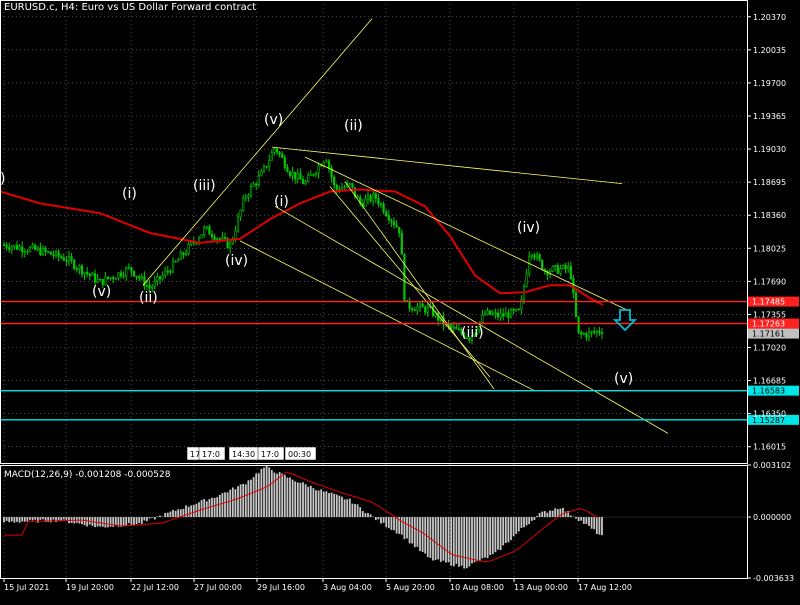 Image resolution: width=800 pixels, height=605 pixels. I want to click on price-tick-label: 1.16685, so click(769, 381).